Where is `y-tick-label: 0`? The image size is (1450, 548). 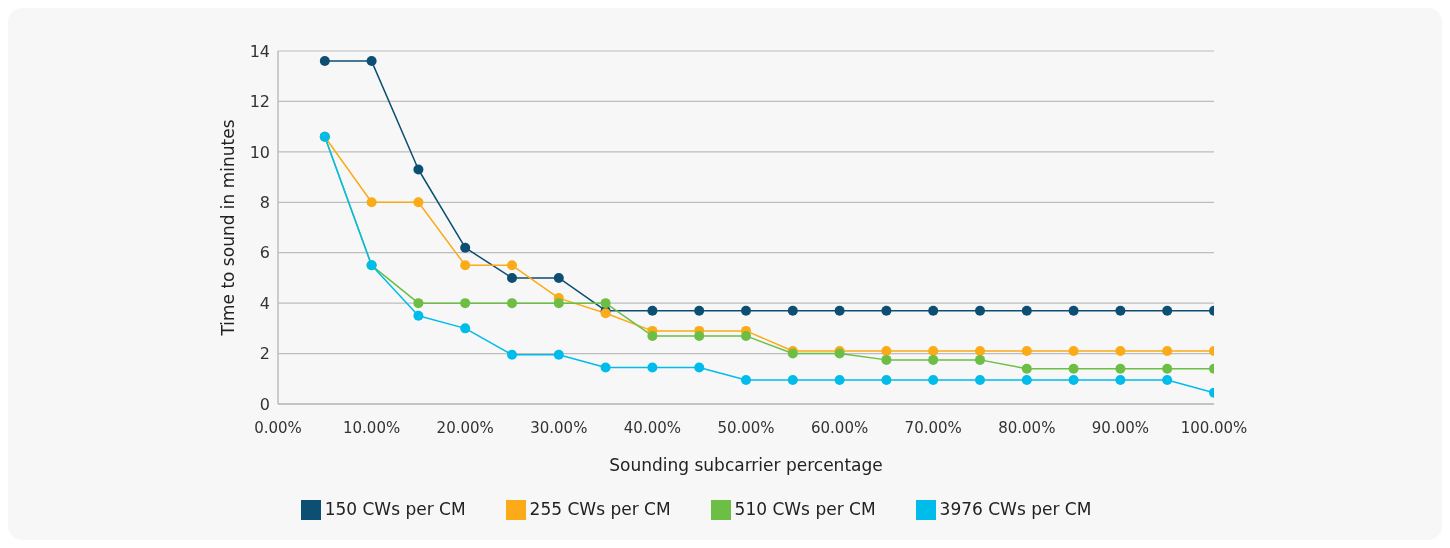
y-tick-label: 0 is located at coordinates (264, 404).